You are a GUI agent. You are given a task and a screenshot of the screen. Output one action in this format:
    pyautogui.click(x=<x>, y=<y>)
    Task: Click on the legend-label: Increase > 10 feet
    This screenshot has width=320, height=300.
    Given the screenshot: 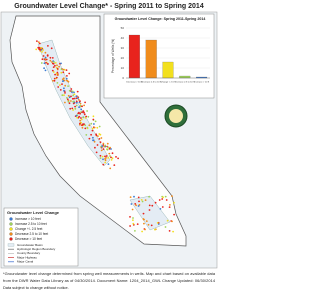 What is the action you would take?
    pyautogui.click(x=28, y=219)
    